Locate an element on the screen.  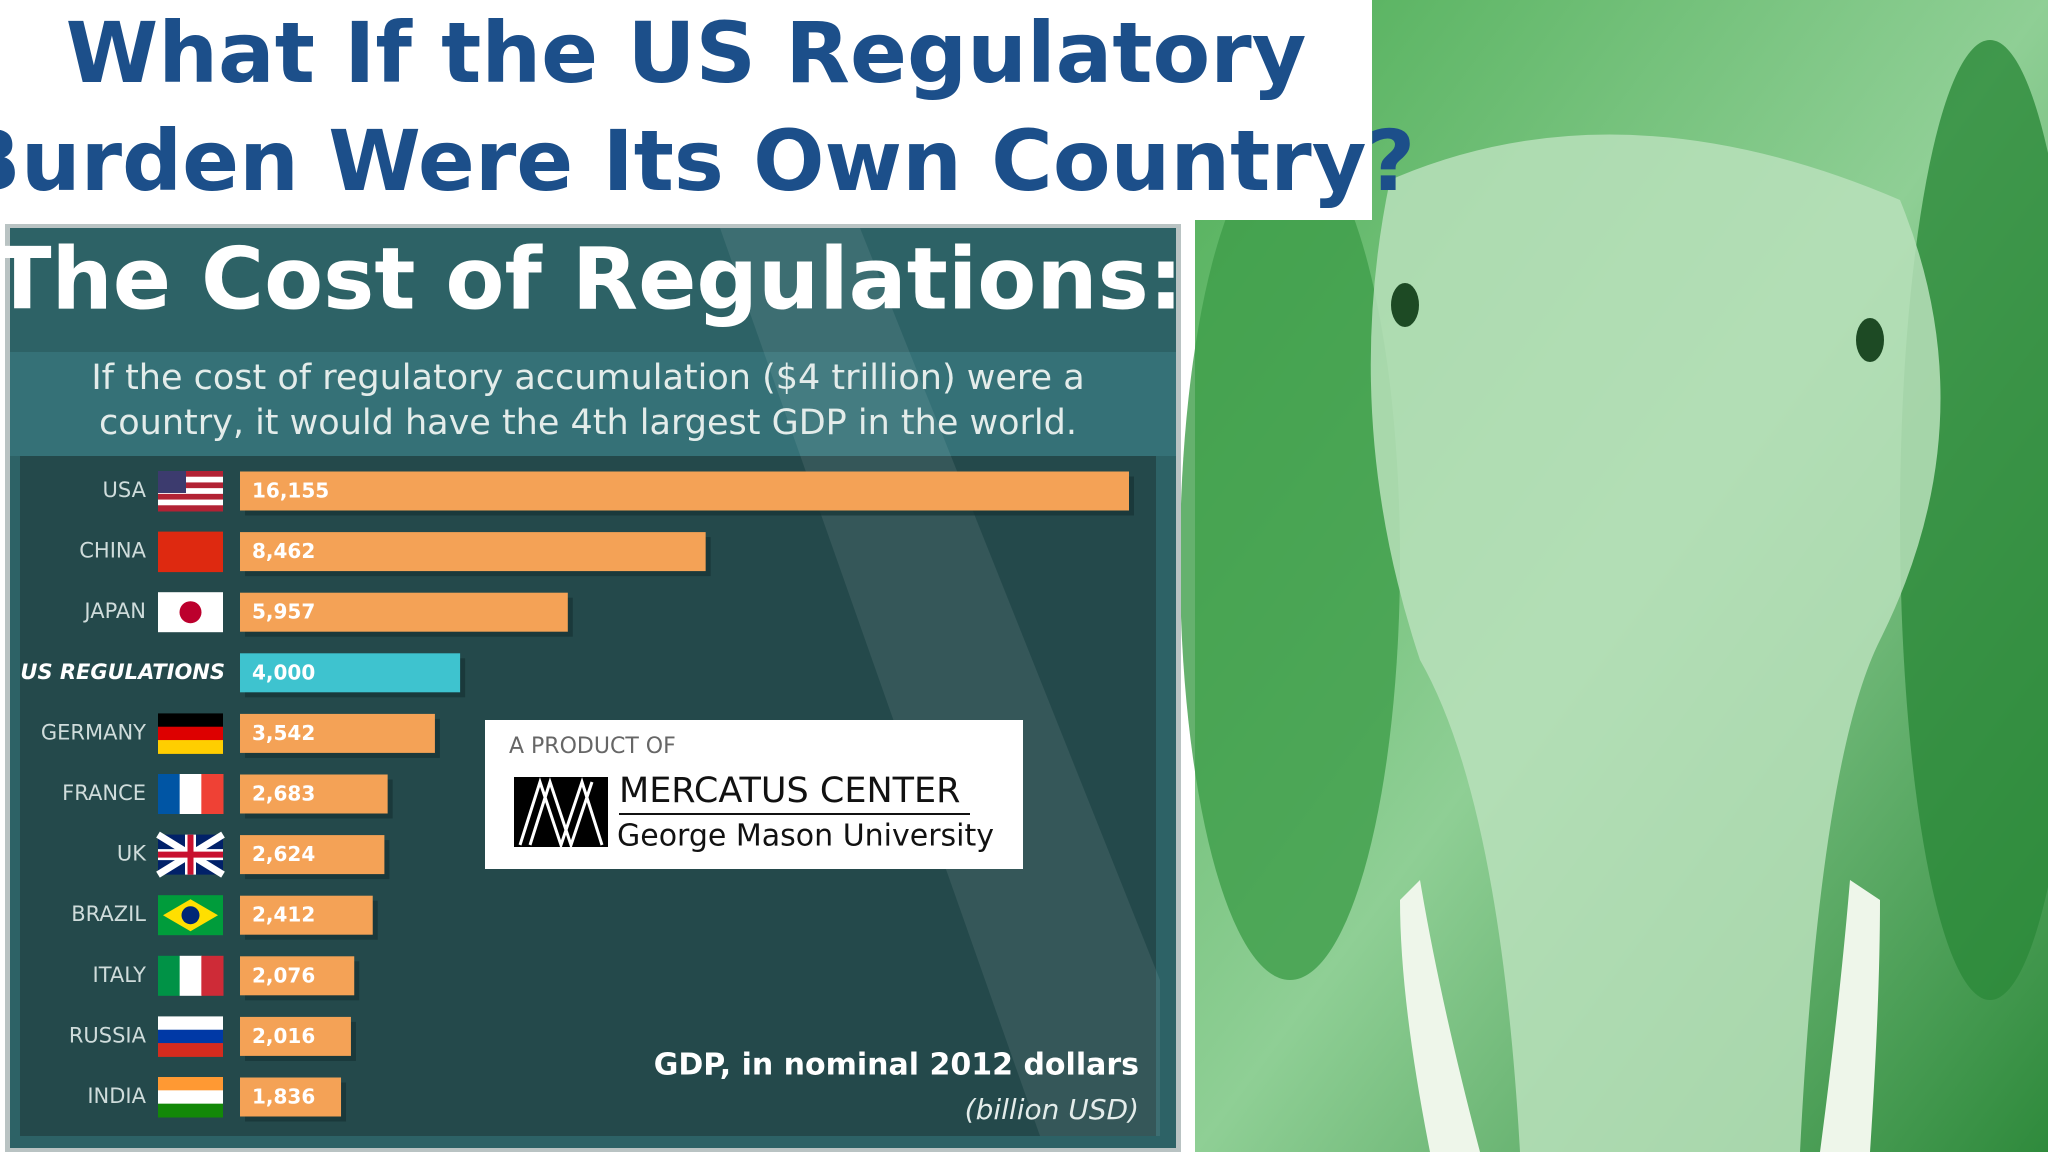
page-title: Burden Were Its Own Country? is located at coordinates (707, 161).